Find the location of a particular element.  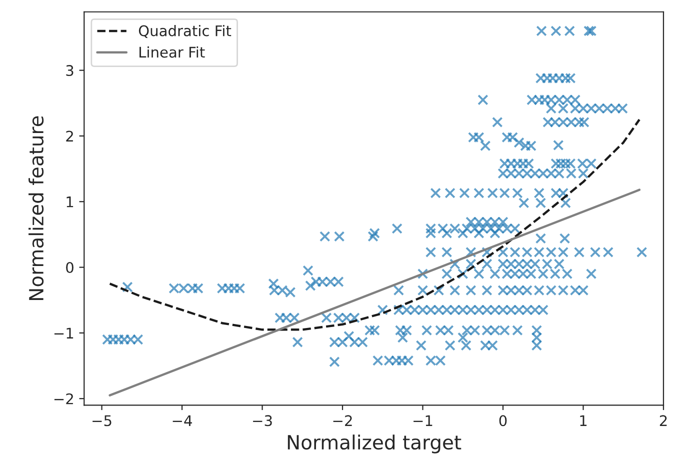

y-tick-label: 1 is located at coordinates (70, 202).